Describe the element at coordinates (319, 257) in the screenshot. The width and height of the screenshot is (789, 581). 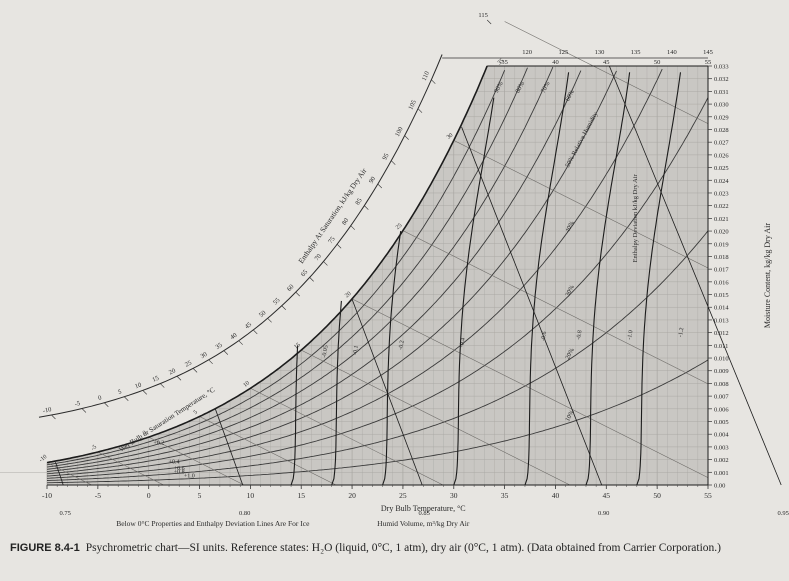
I see `enthalpy-tick-label: 70` at that location.